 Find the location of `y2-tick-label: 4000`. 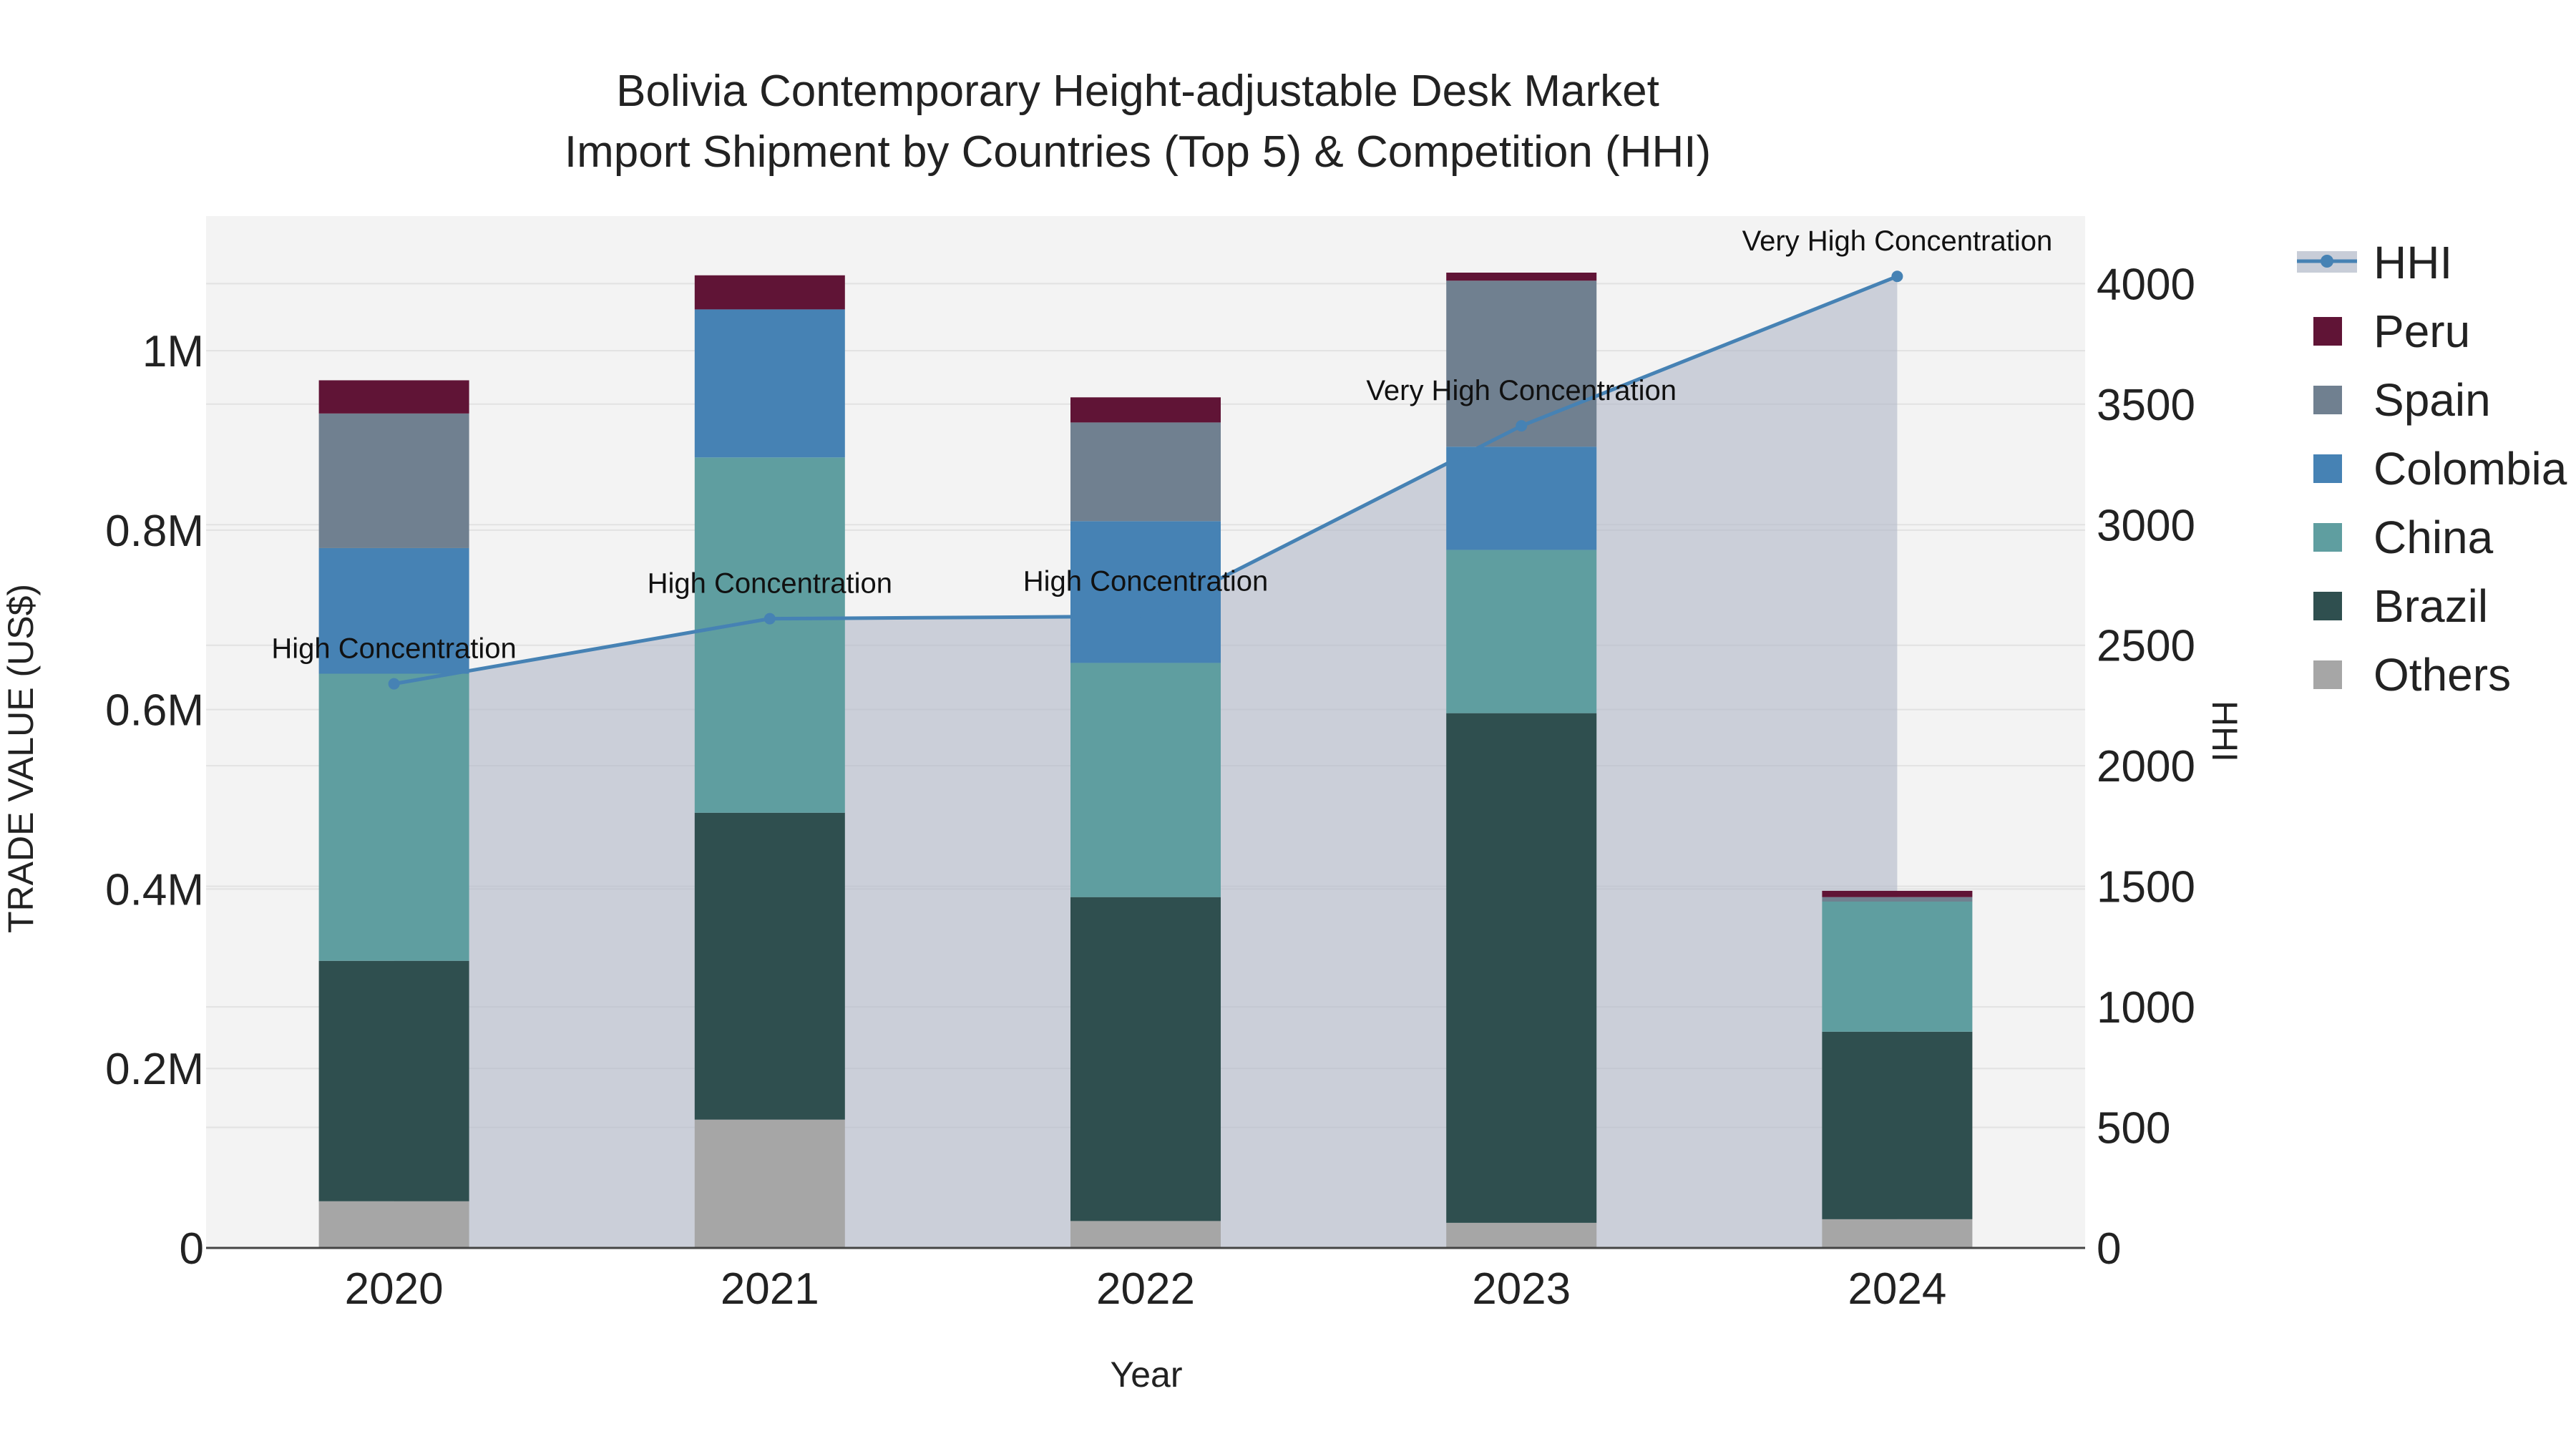

y2-tick-label: 4000 is located at coordinates (2146, 284).